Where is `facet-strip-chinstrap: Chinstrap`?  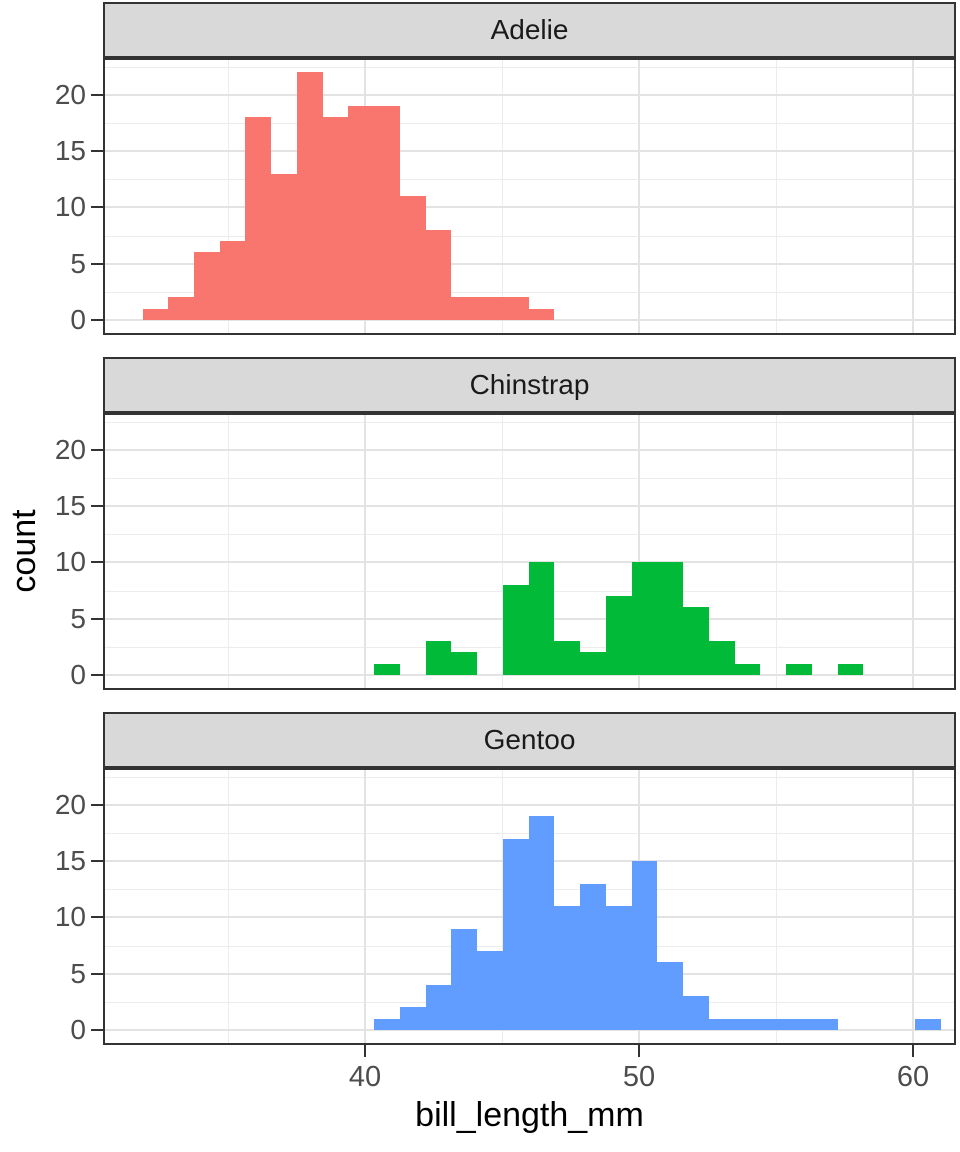
facet-strip-chinstrap: Chinstrap is located at coordinates (529, 385).